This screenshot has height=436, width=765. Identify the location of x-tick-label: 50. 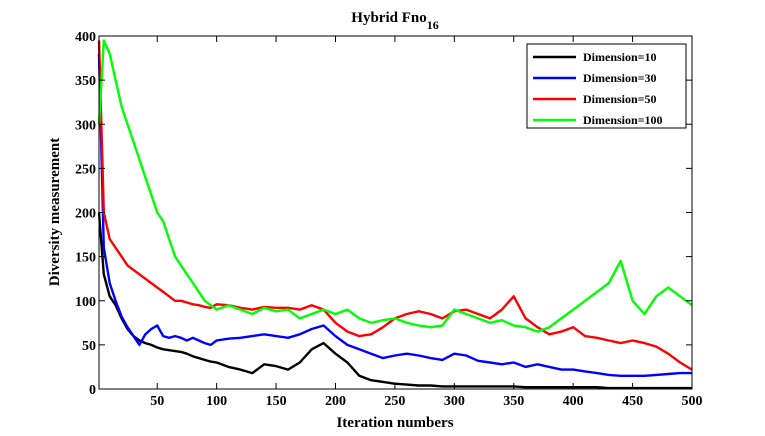
(157, 401).